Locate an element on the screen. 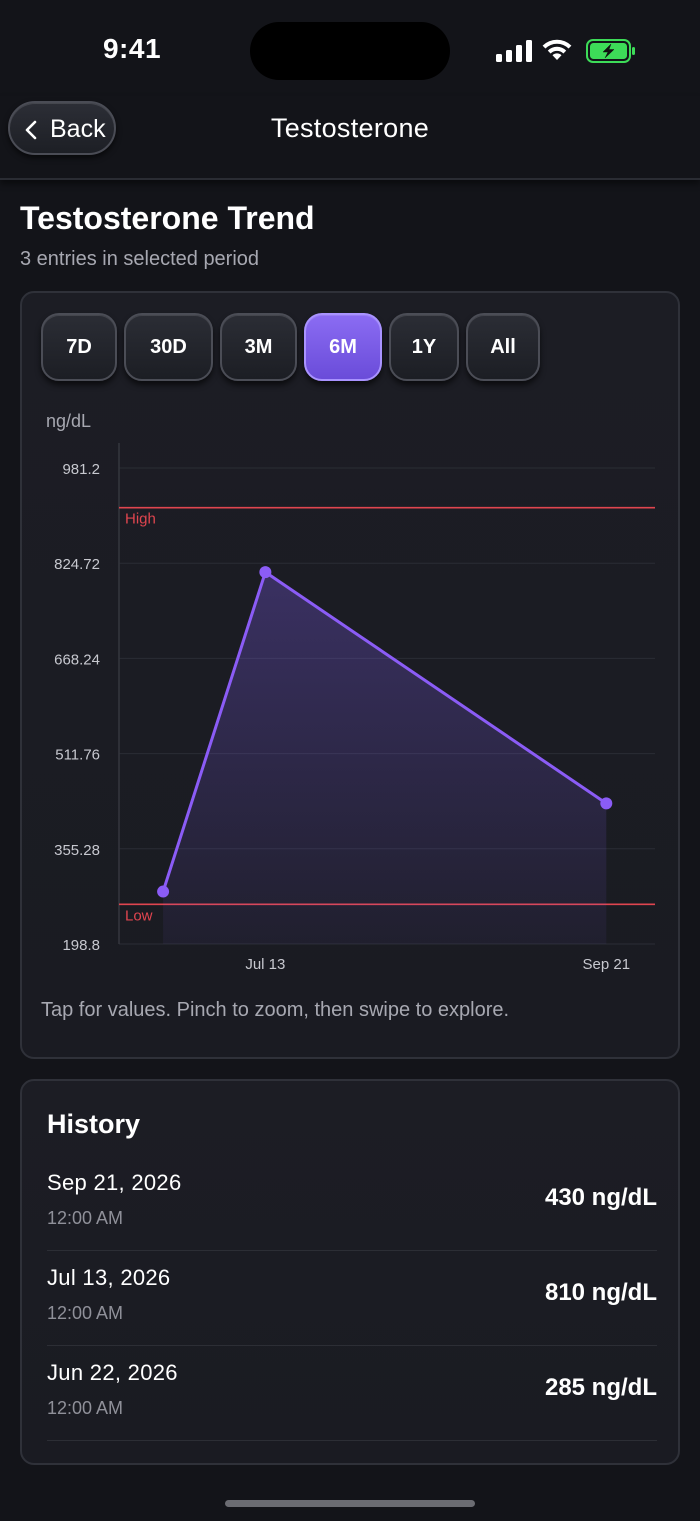 The image size is (700, 1521). history-date: Jul 13, 2026 is located at coordinates (109, 1277).